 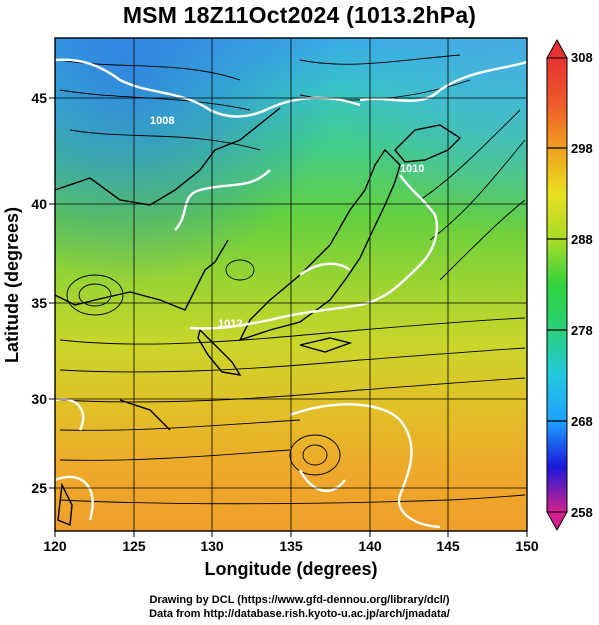 What do you see at coordinates (52, 293) in the screenshot?
I see `y-tick-marks` at bounding box center [52, 293].